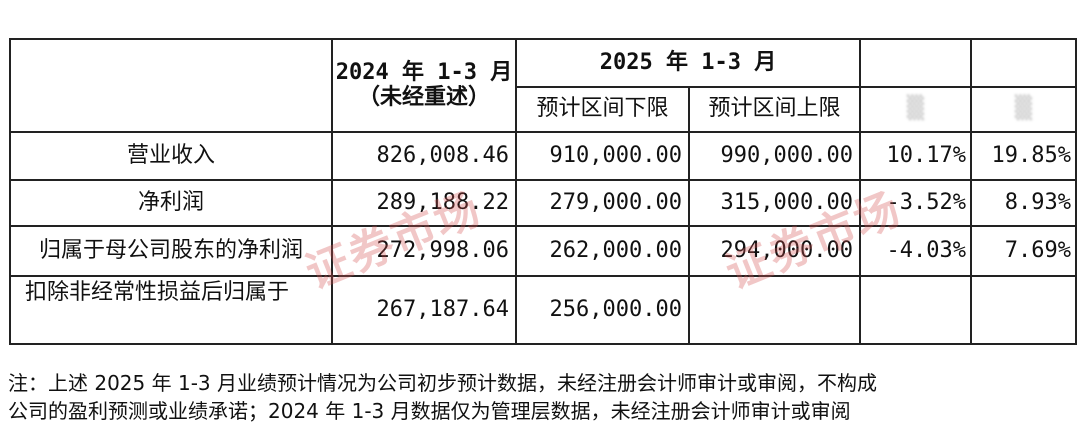 The image size is (1080, 433). What do you see at coordinates (602, 156) in the screenshot?
I see `value-lower: 910,000.00` at bounding box center [602, 156].